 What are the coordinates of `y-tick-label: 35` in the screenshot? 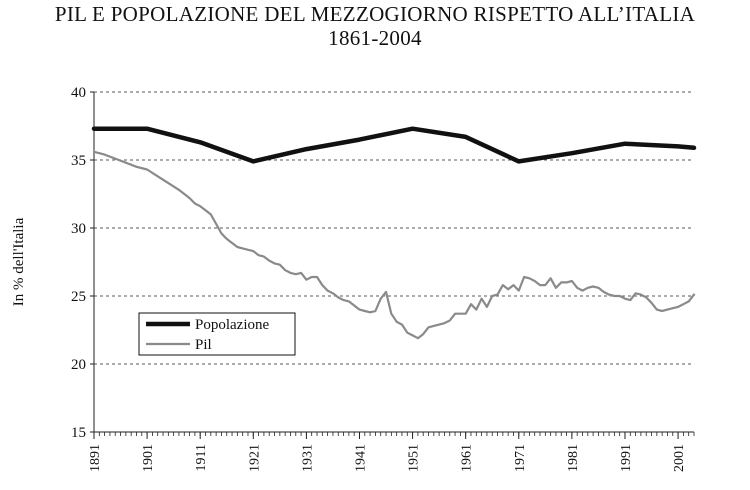 It's located at (78, 161).